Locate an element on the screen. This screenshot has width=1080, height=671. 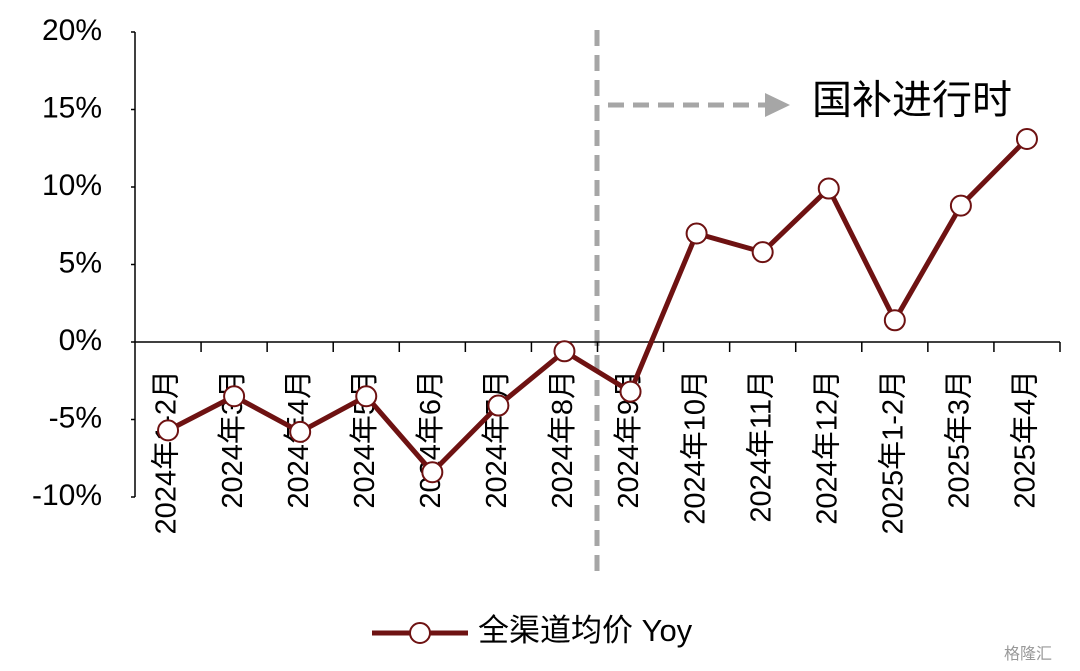
x-tick-label: 2024年8月 is located at coordinates (562, 439).